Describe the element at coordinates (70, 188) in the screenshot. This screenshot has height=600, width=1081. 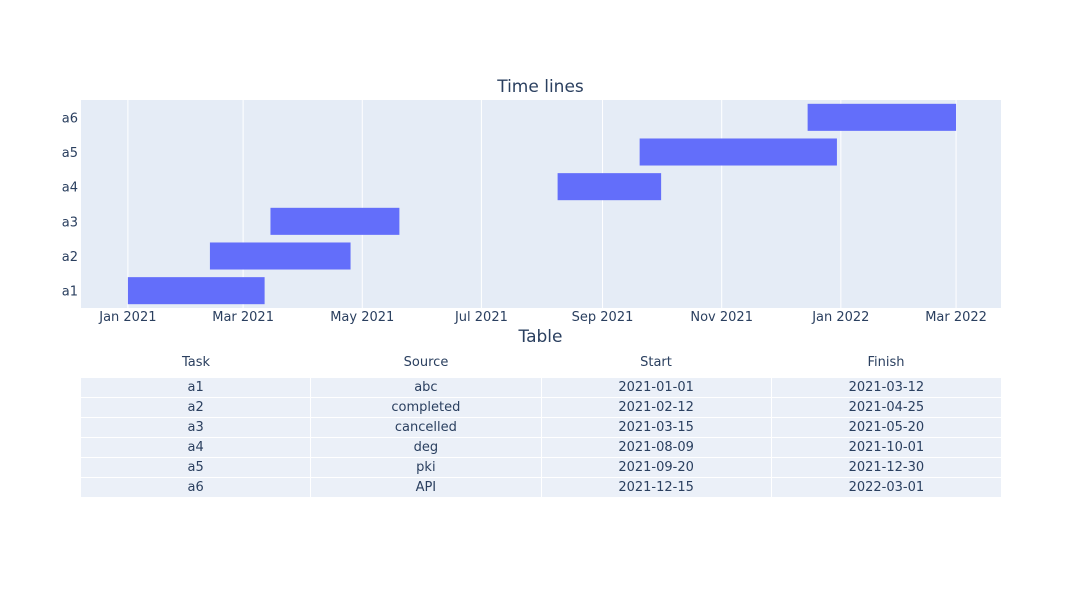
I see `y-tick-label: a4` at that location.